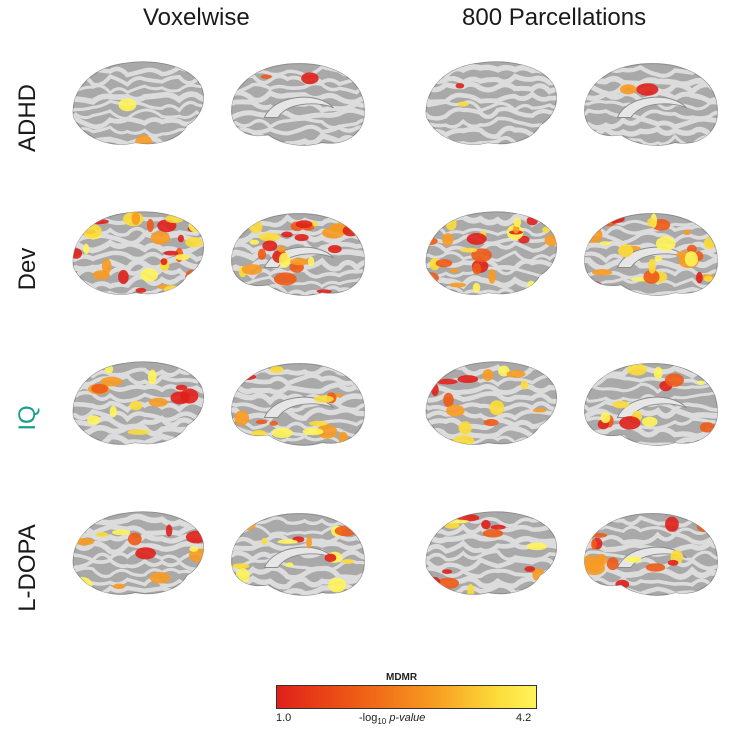 This screenshot has height=737, width=746. Describe the element at coordinates (554, 17) in the screenshot. I see `column-title-parcellations: 800 Parcellations` at that location.